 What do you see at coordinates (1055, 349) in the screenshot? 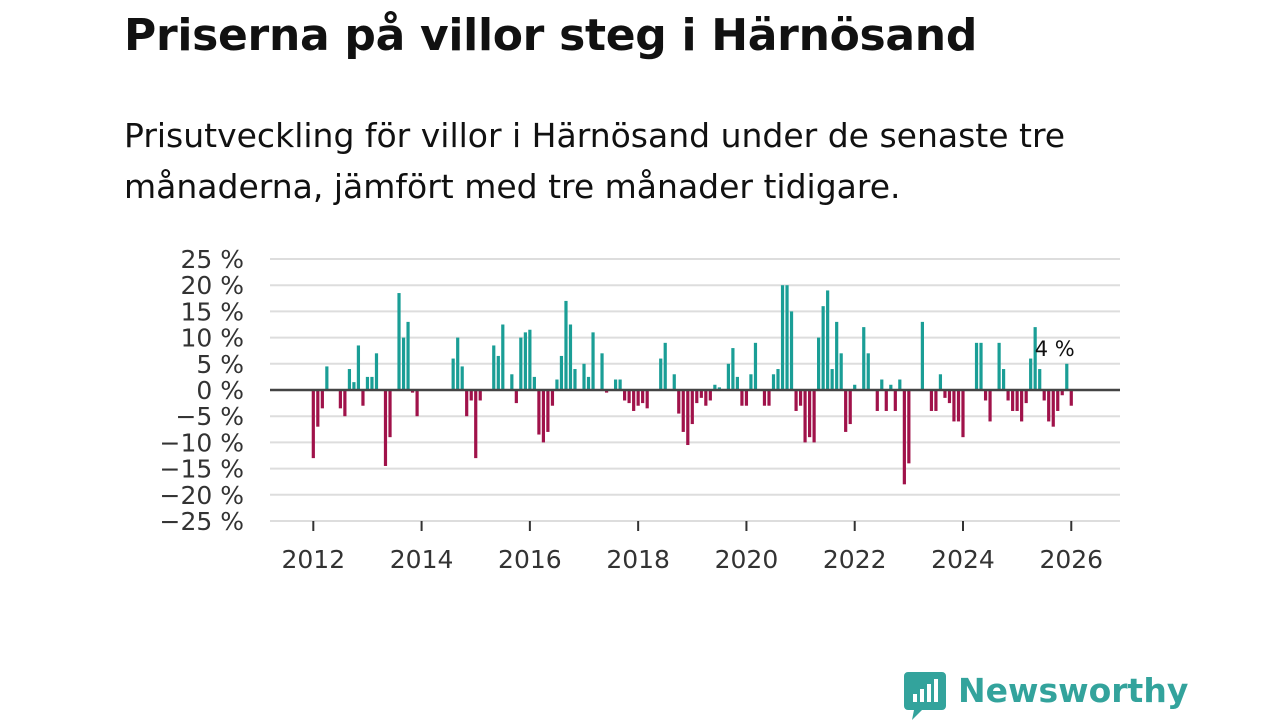
I see `last-value-annotation: 4 %` at bounding box center [1055, 349].